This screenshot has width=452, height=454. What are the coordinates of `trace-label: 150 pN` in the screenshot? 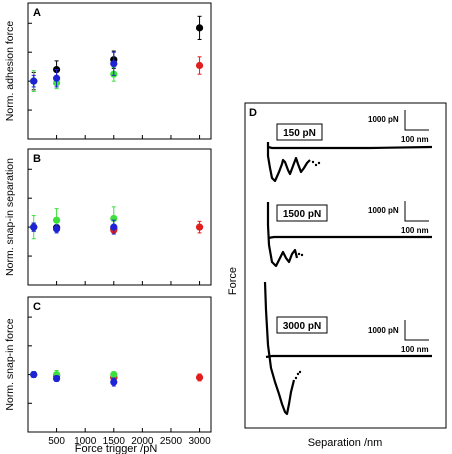 It's located at (299, 133).